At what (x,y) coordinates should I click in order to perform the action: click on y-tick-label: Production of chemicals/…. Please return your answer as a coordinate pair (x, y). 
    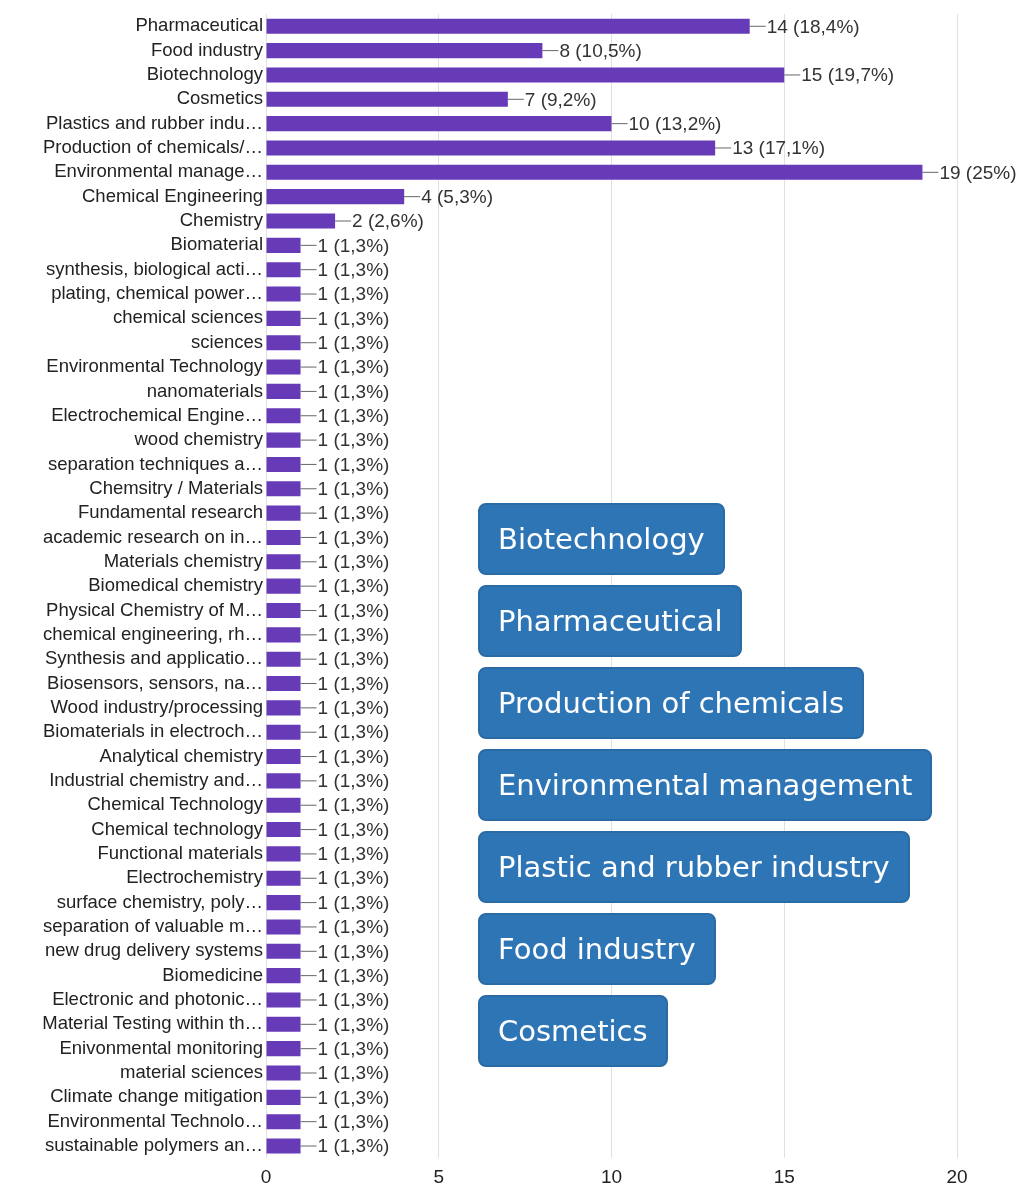
    Looking at the image, I should click on (152, 147).